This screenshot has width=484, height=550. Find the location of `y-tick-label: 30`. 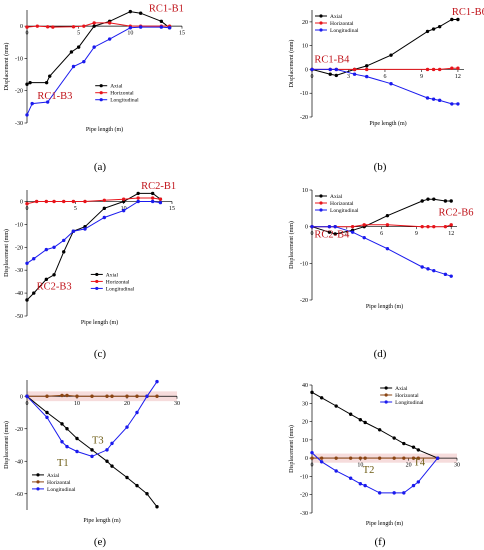

y-tick-label: 30 is located at coordinates (305, 404).